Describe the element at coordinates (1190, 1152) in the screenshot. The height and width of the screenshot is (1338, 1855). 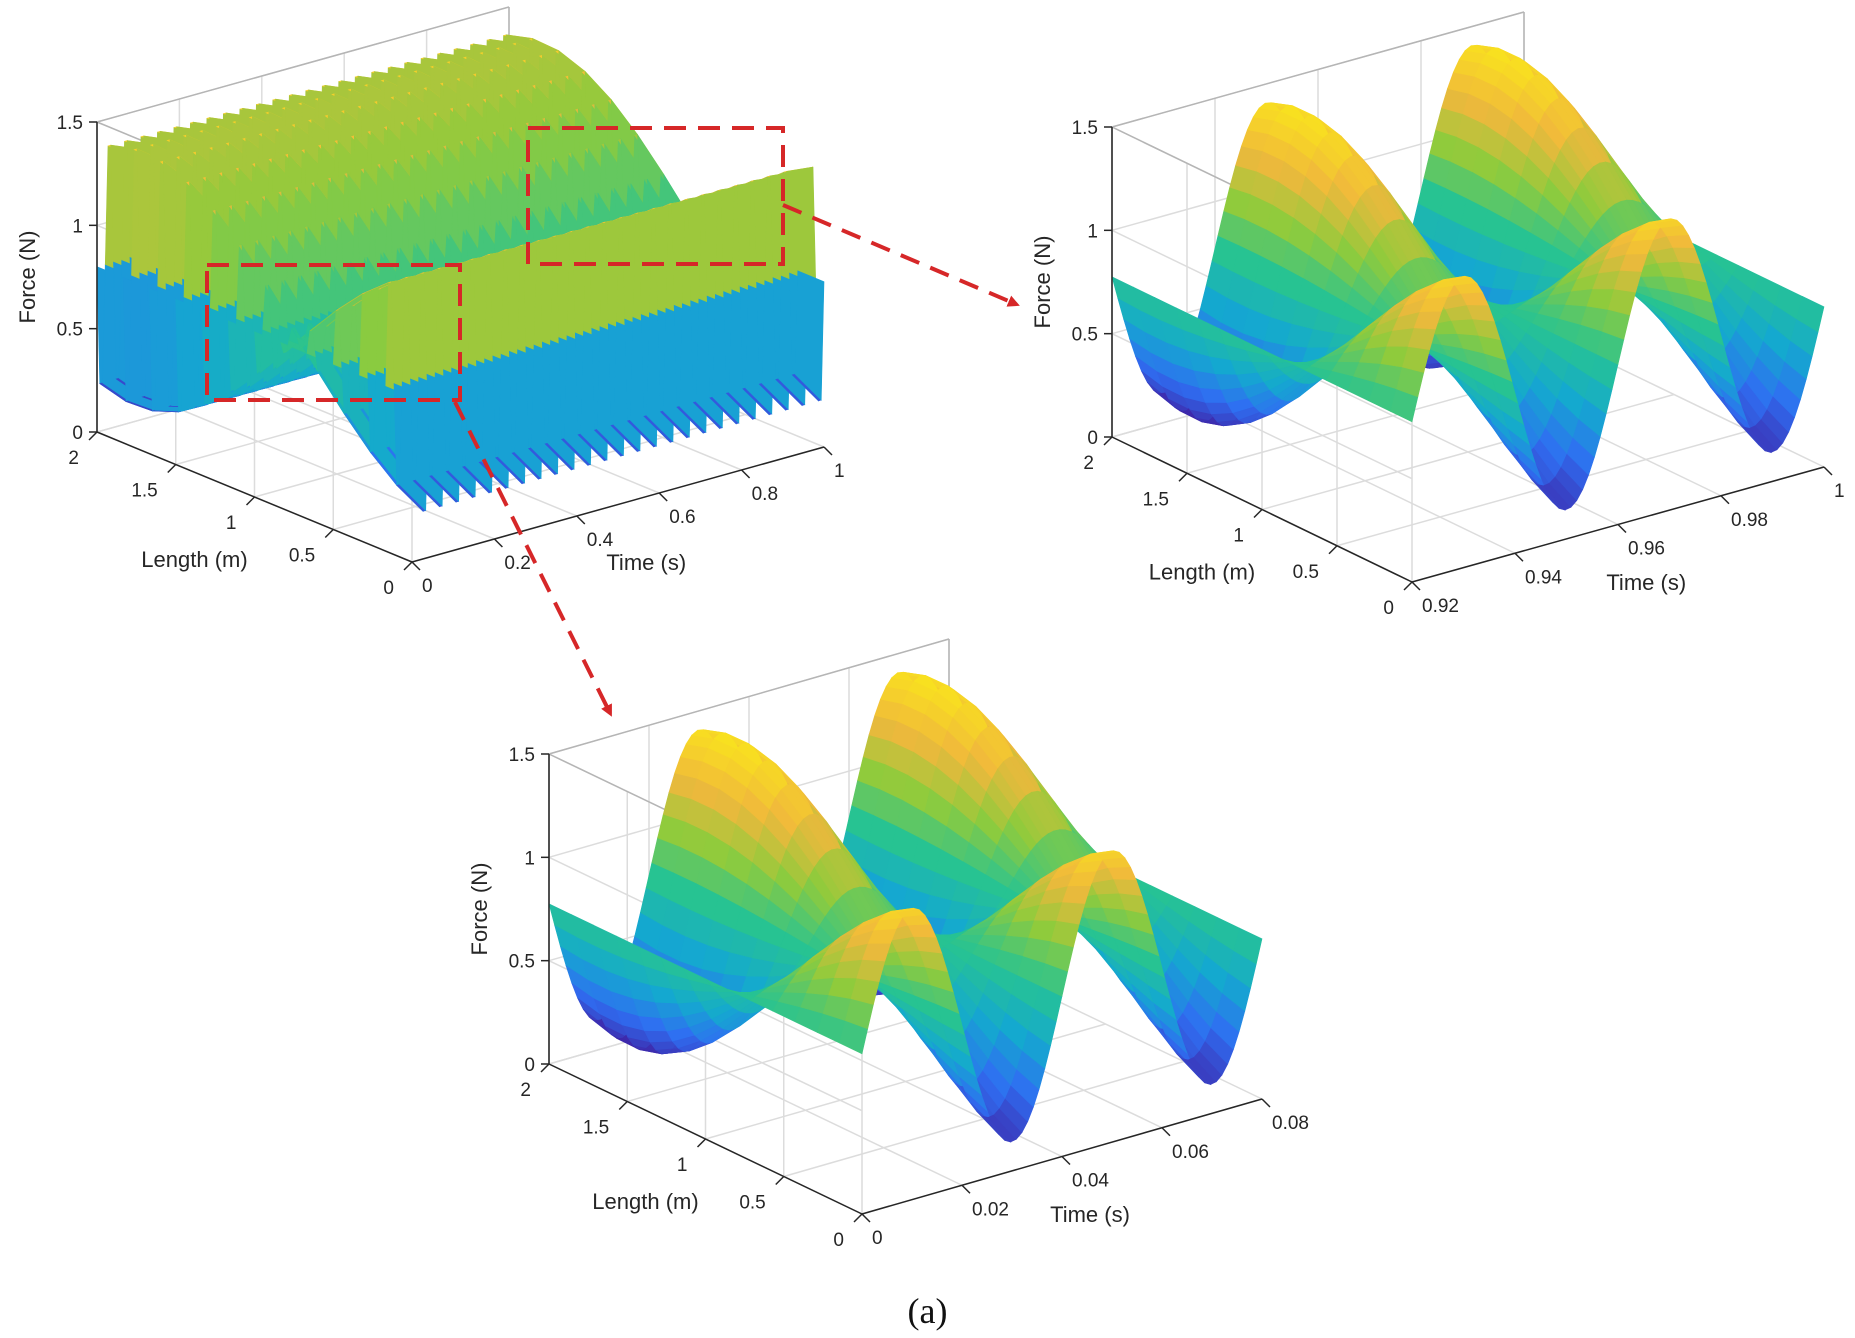
I see `x-tick-label: 0.06` at that location.